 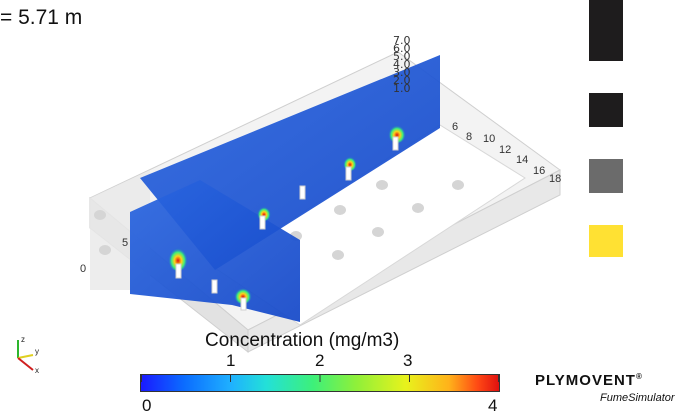 What do you see at coordinates (585, 380) in the screenshot?
I see `brand-name: PLYMOVENT` at bounding box center [585, 380].